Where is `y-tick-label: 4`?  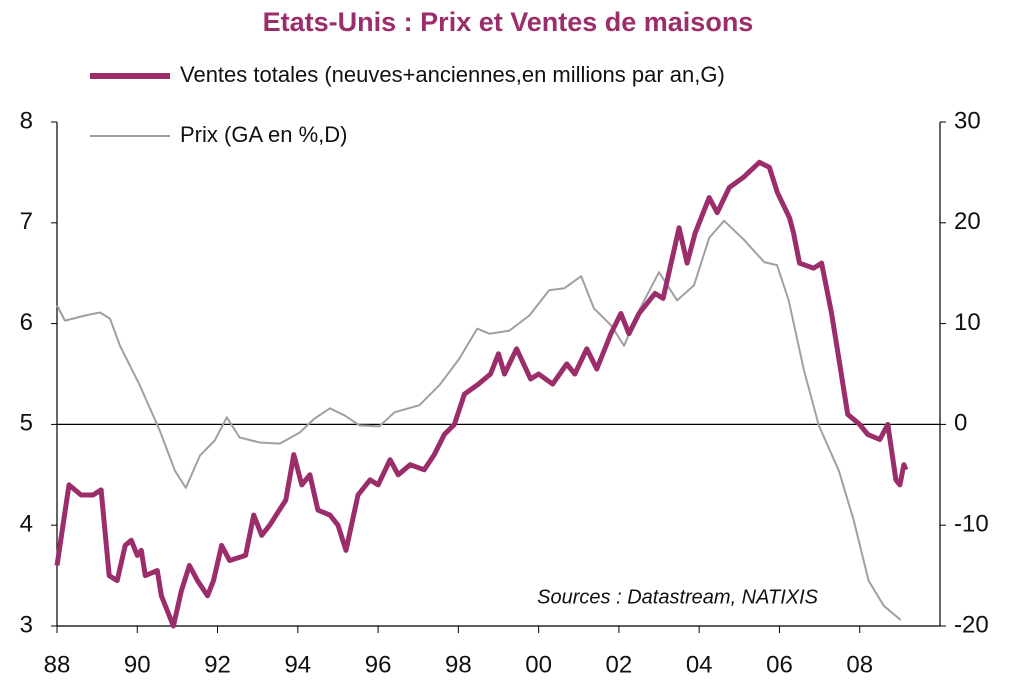 y-tick-label: 4 is located at coordinates (26, 524).